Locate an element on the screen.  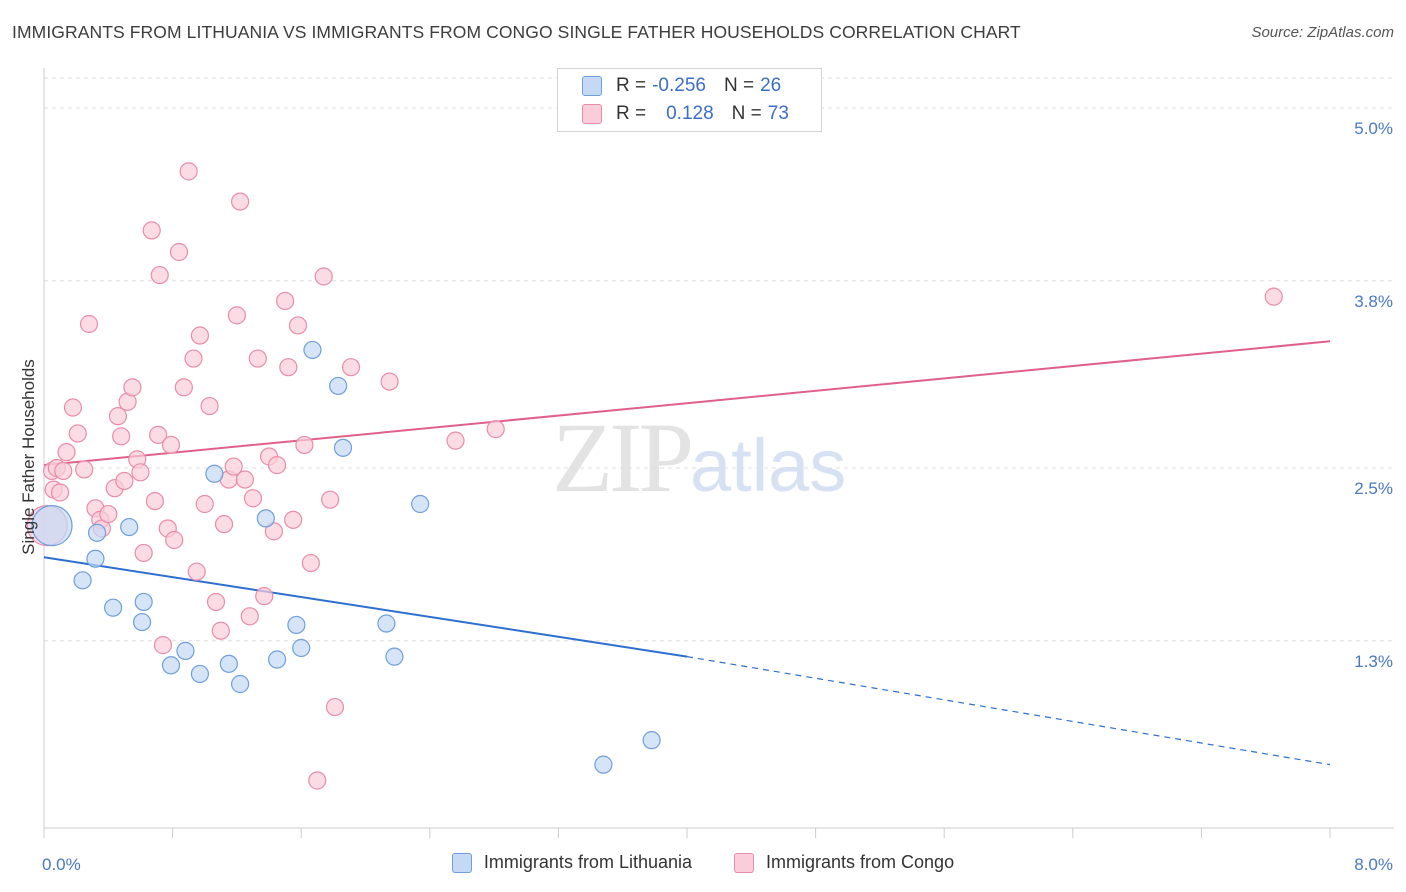
legend-item-congo: Immigrants from Congo is located at coordinates (844, 862).